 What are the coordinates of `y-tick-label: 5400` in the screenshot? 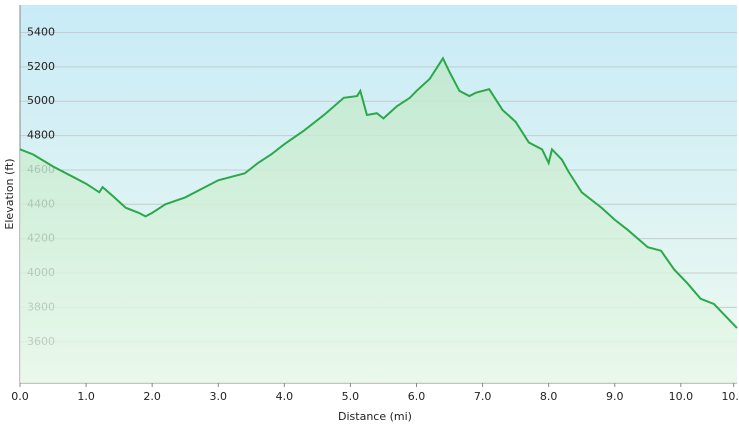 It's located at (41, 31).